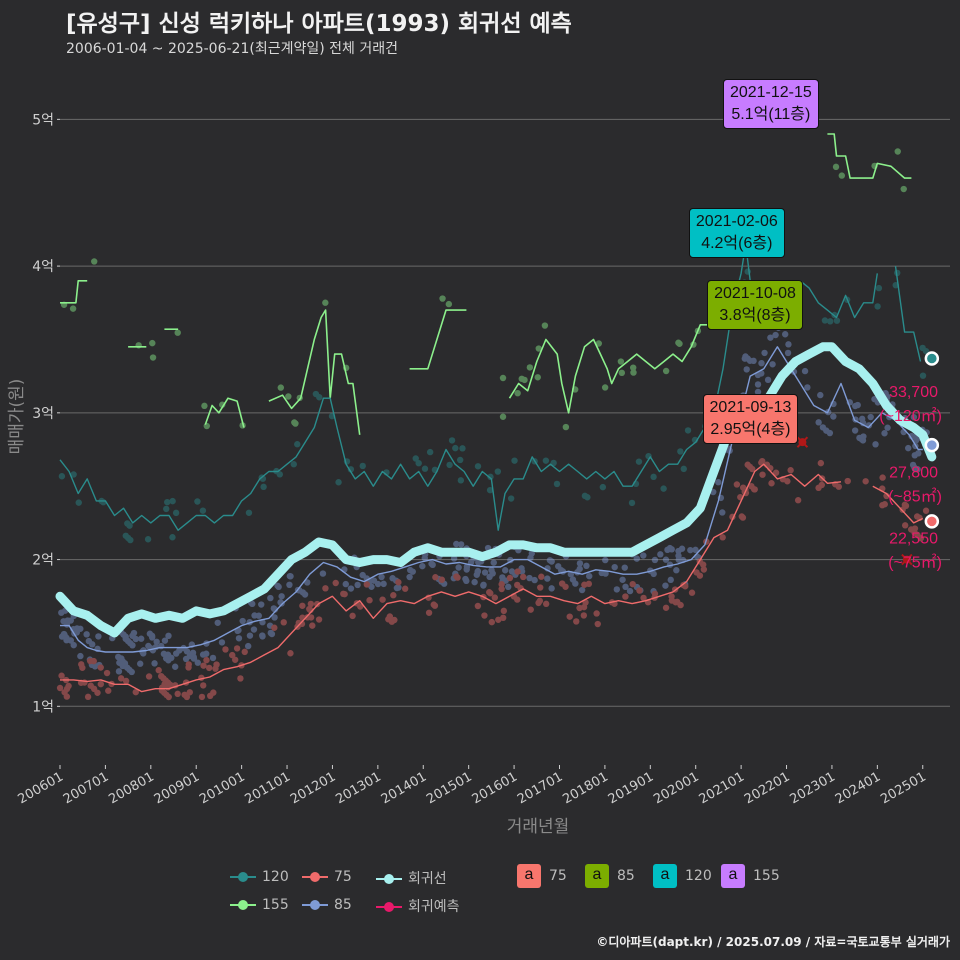  I want to click on x-tick-label: 201801, so click(585, 788).